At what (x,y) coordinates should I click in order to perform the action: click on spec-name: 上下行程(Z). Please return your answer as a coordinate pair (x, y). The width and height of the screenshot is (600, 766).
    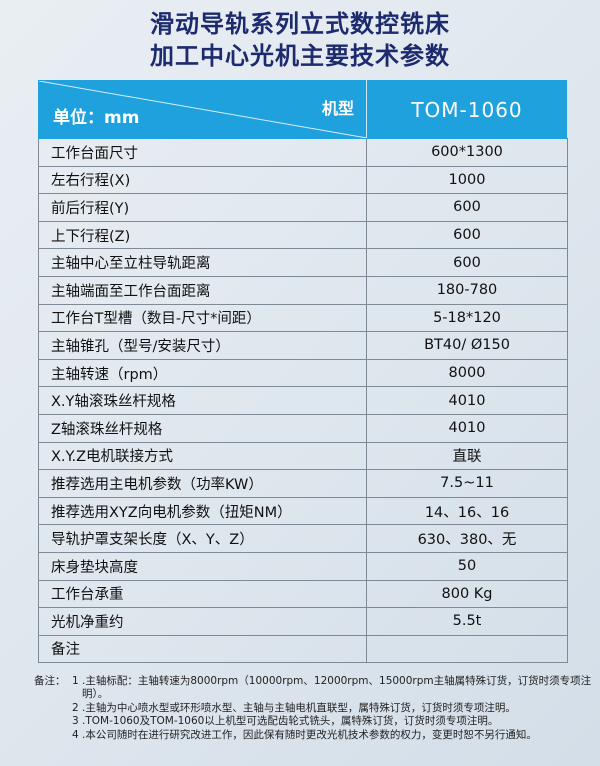
    Looking at the image, I should click on (202, 235).